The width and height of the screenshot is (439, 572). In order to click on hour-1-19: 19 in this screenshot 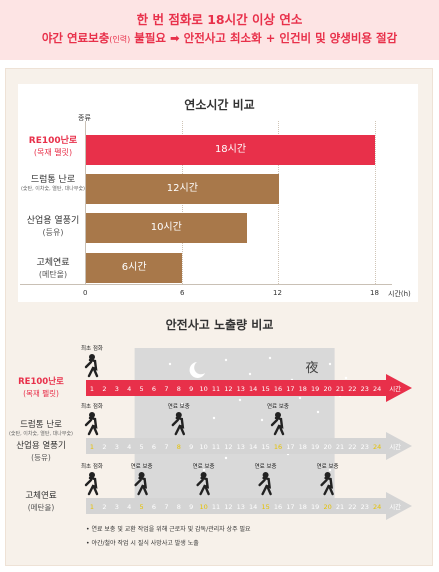, I will do `click(315, 447)`.